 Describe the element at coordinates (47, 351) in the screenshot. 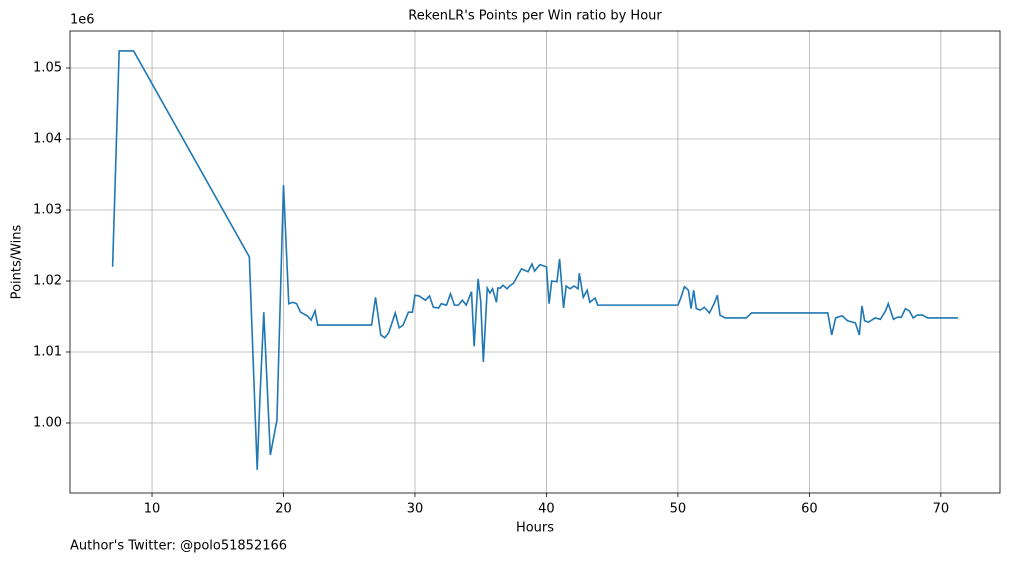

I see `y-tick-label: 1.01` at that location.